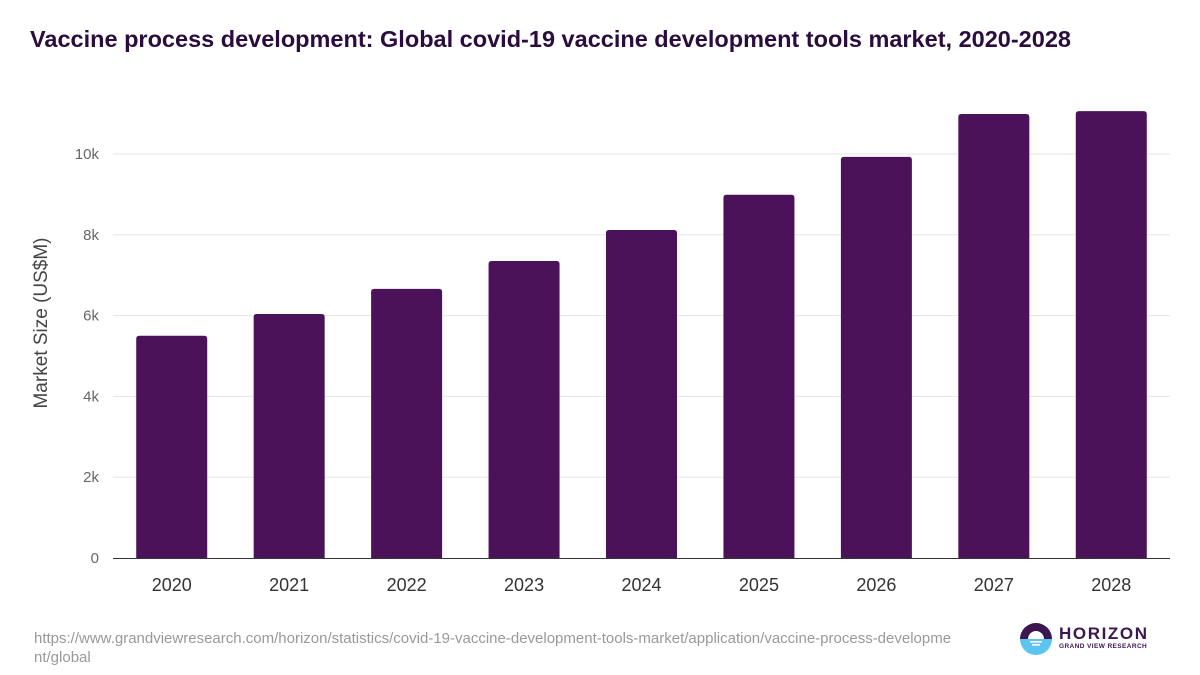 This screenshot has height=675, width=1200. What do you see at coordinates (524, 585) in the screenshot?
I see `x-tick-label: 2023` at bounding box center [524, 585].